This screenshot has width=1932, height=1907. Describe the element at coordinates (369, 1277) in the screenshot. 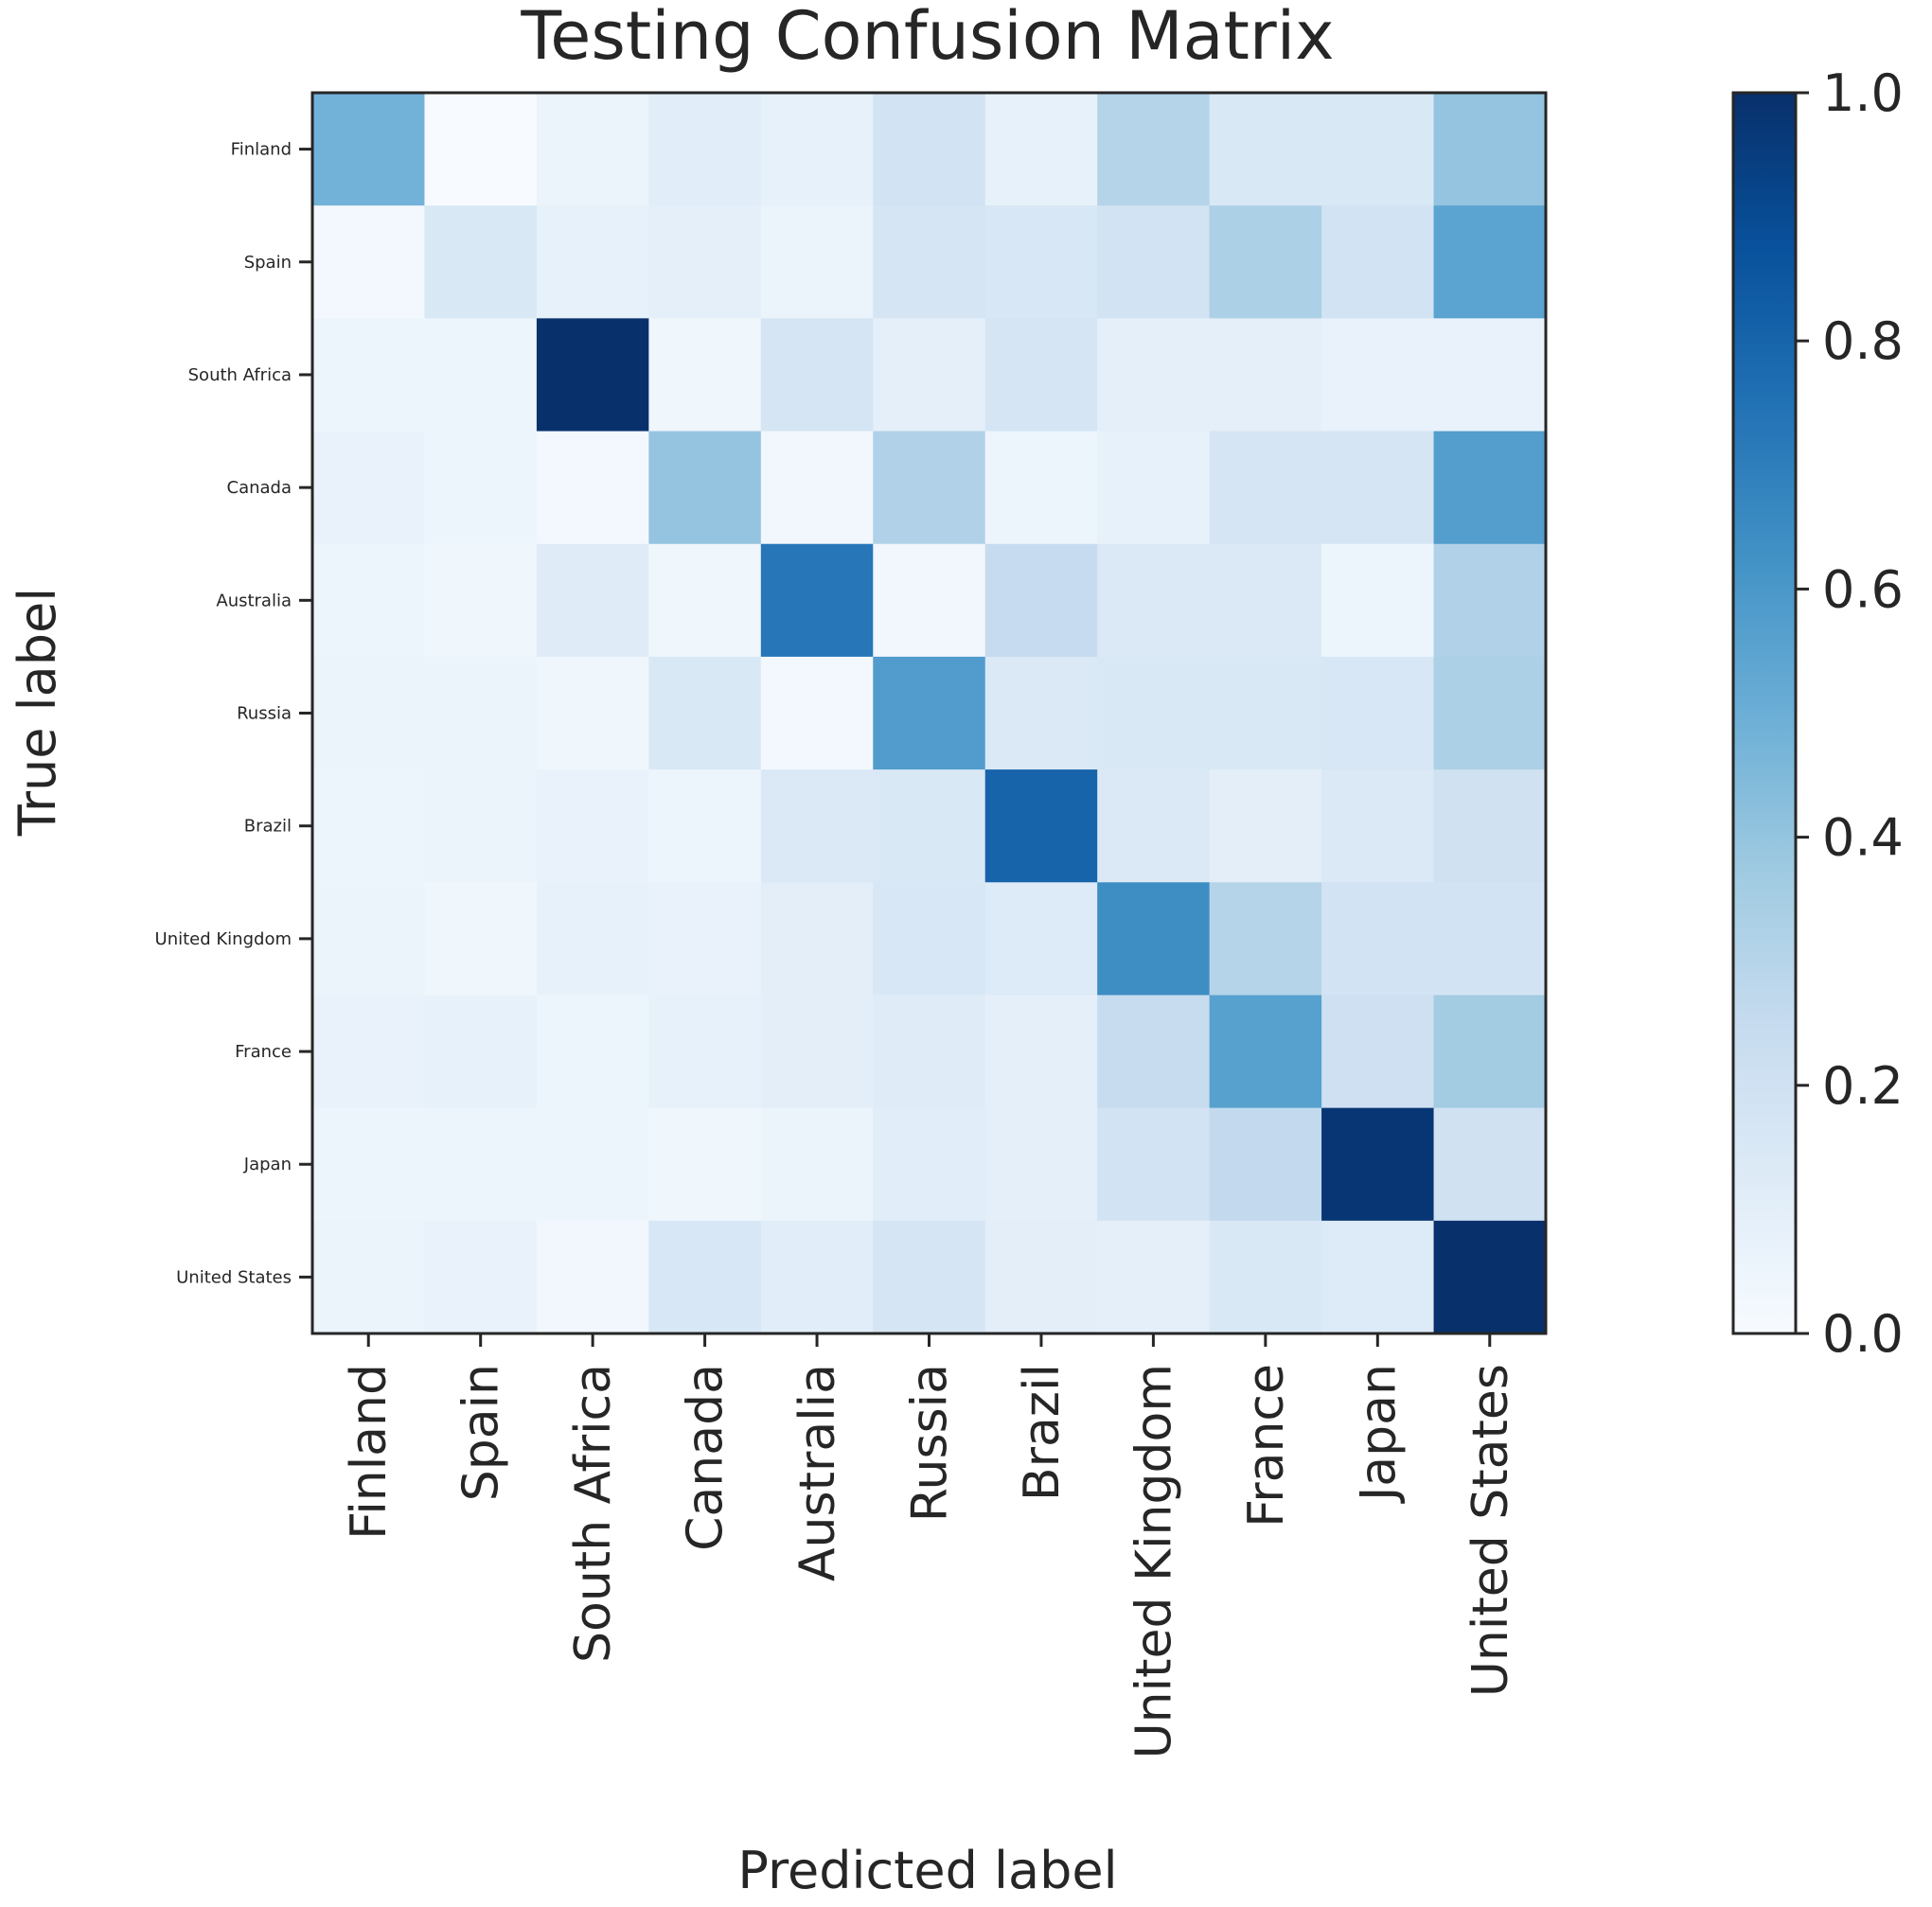

I see `heatmap-cell-united-states-finland` at that location.